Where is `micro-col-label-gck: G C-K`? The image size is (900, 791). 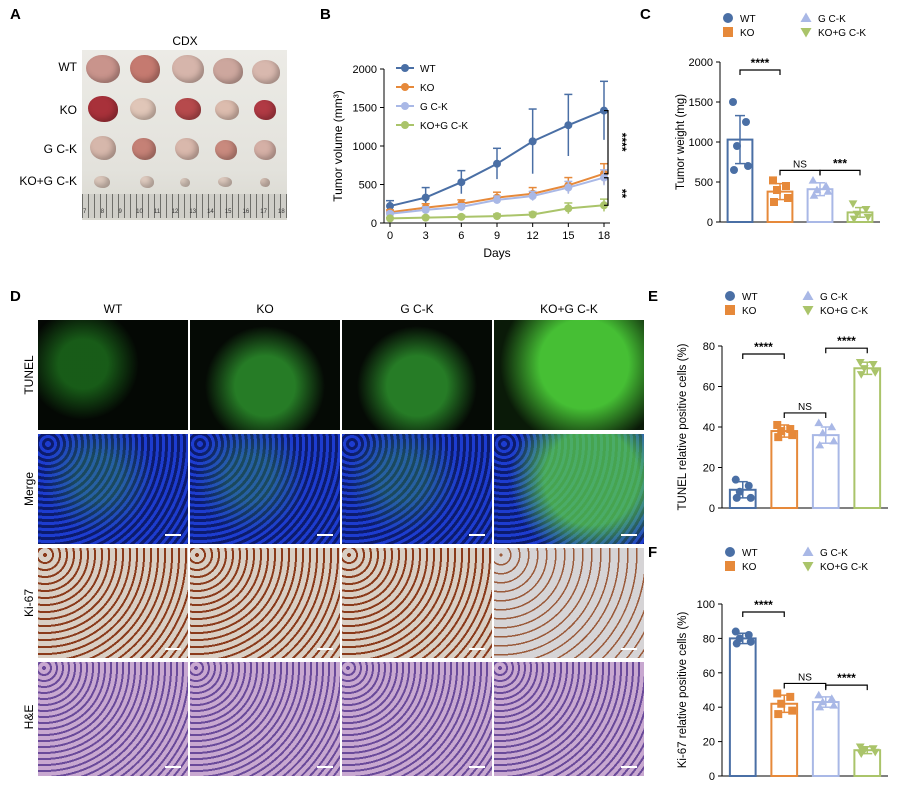 micro-col-label-gck: G C-K is located at coordinates (417, 309).